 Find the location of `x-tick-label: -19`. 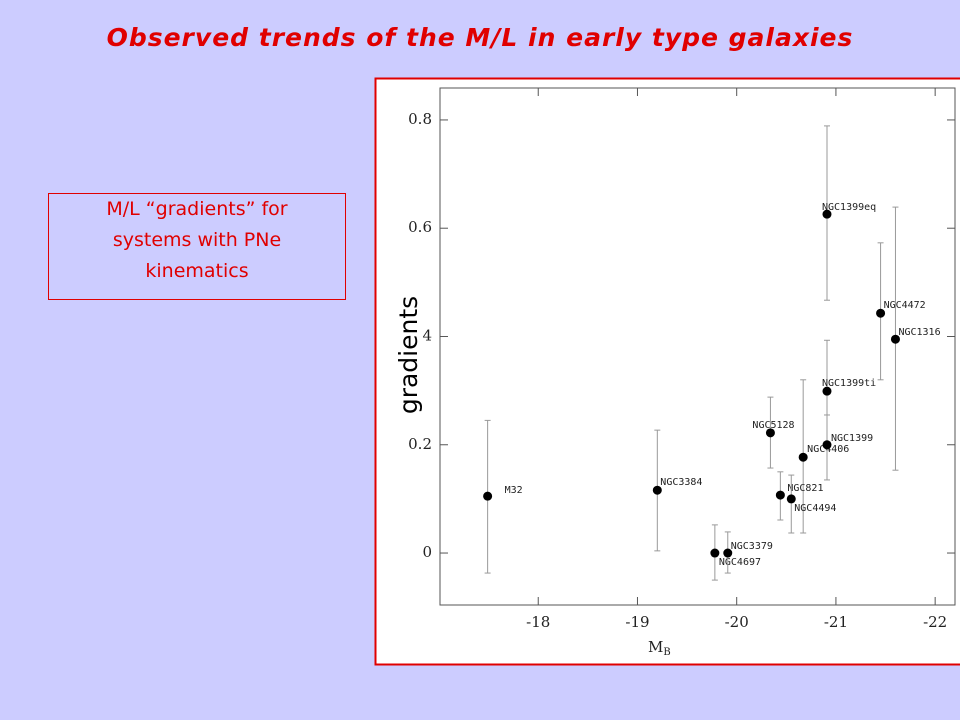

x-tick-label: -19 is located at coordinates (637, 622).